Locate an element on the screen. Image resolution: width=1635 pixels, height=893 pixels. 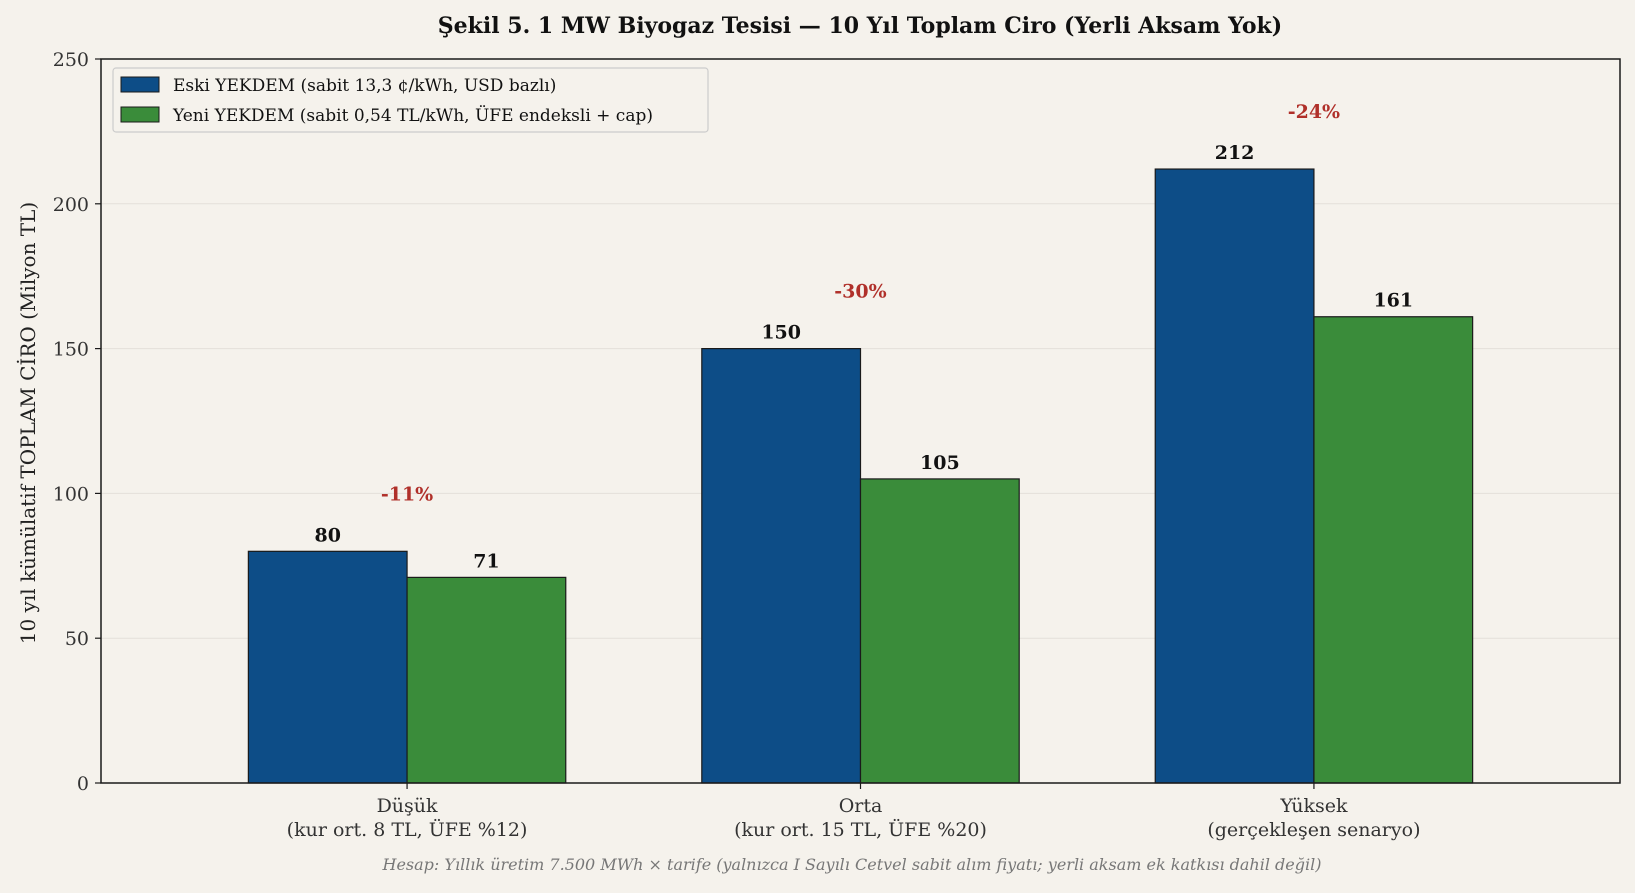
bar-value-label: 161 is located at coordinates (1393, 301).